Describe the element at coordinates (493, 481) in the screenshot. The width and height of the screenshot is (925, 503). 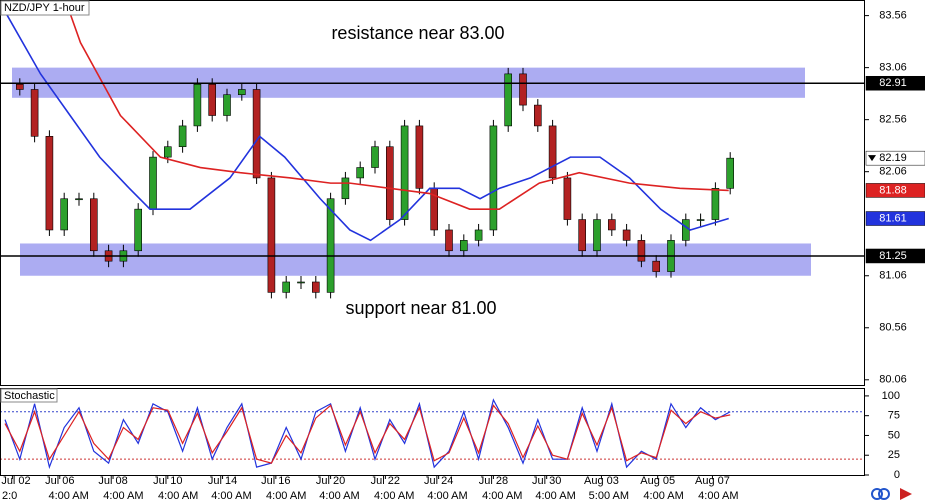
I see `x-tick-label: Jul 28` at that location.